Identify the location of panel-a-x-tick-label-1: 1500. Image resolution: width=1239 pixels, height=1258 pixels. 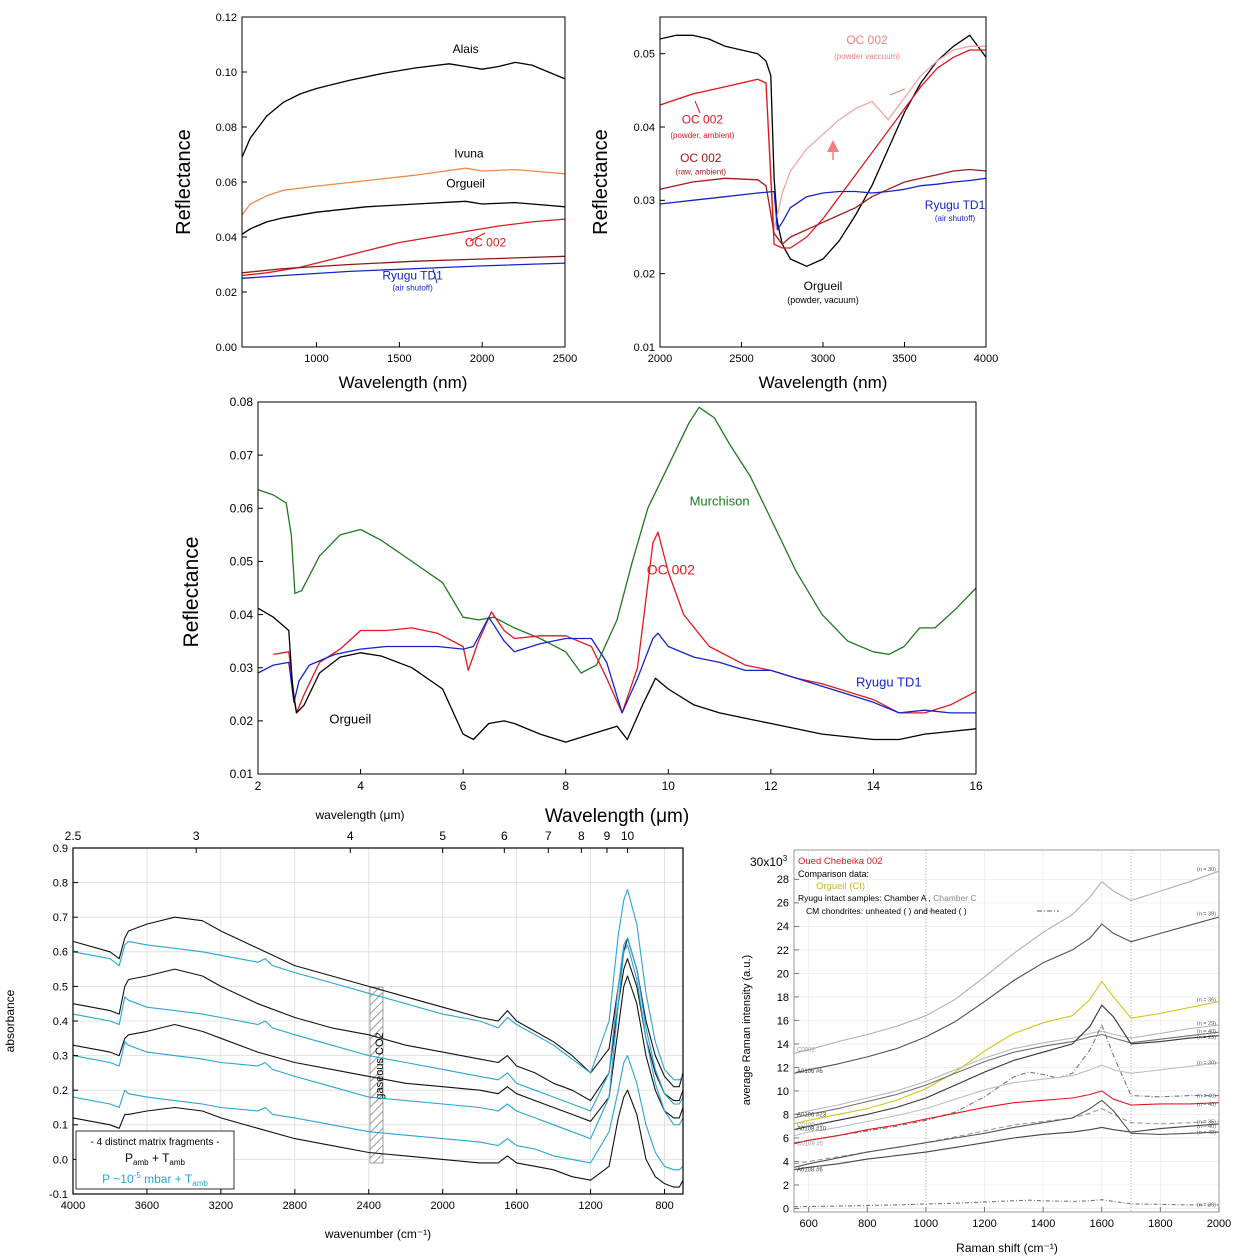
(399, 359).